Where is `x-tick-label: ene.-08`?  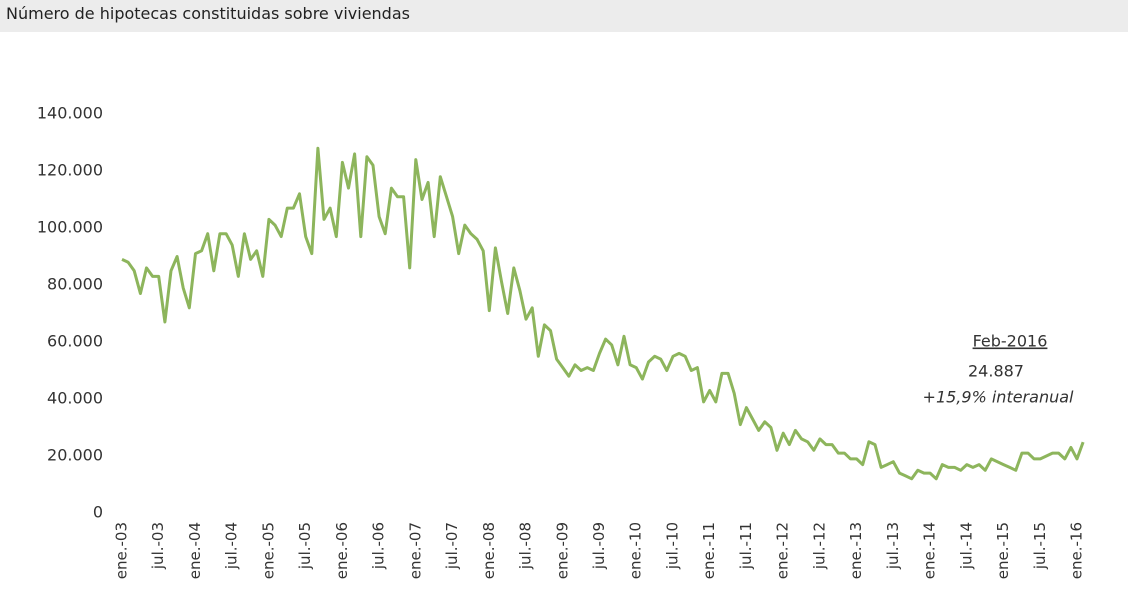
x-tick-label: ene.-08 is located at coordinates (489, 550).